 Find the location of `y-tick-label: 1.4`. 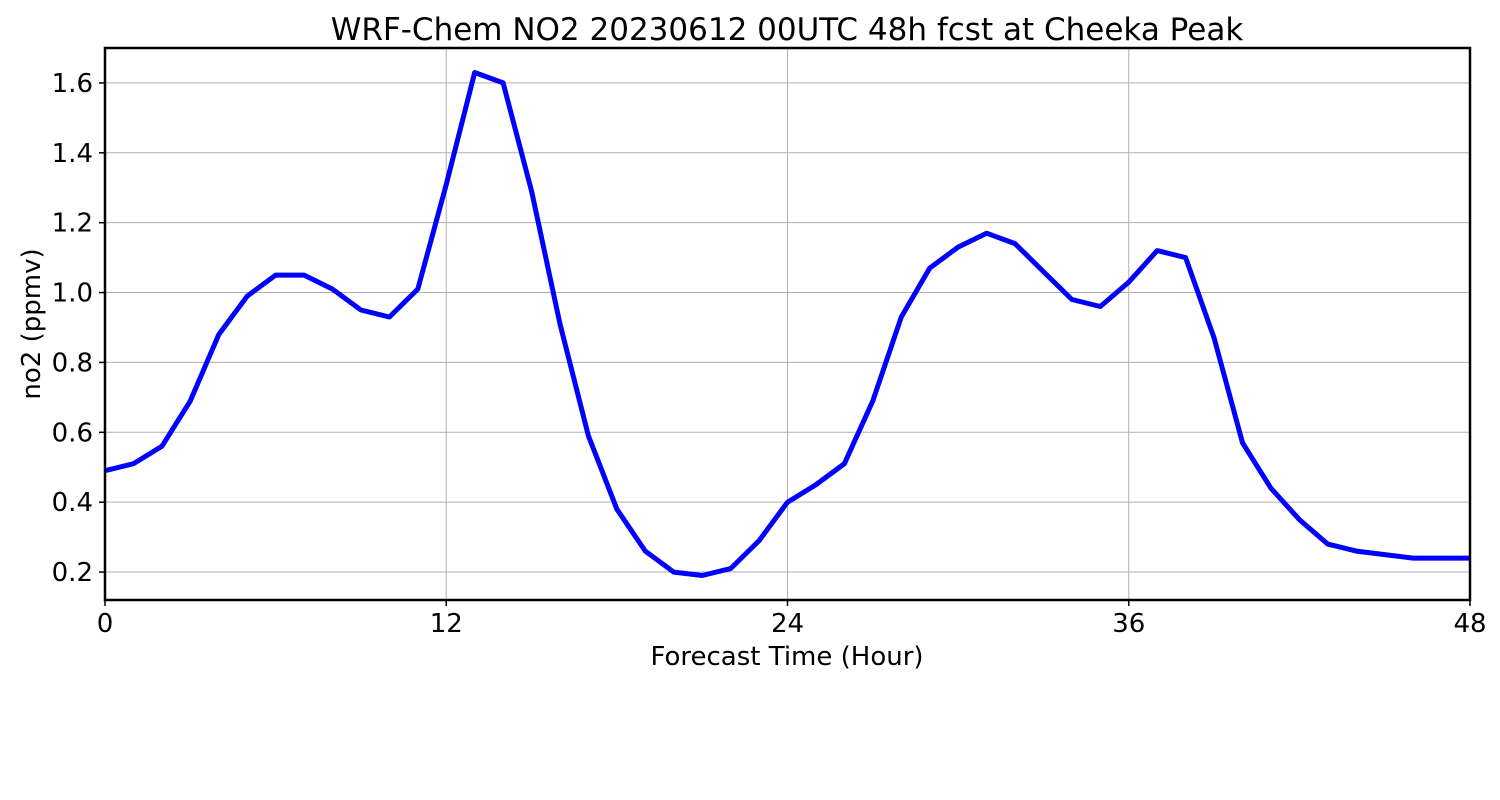

y-tick-label: 1.4 is located at coordinates (72, 154).